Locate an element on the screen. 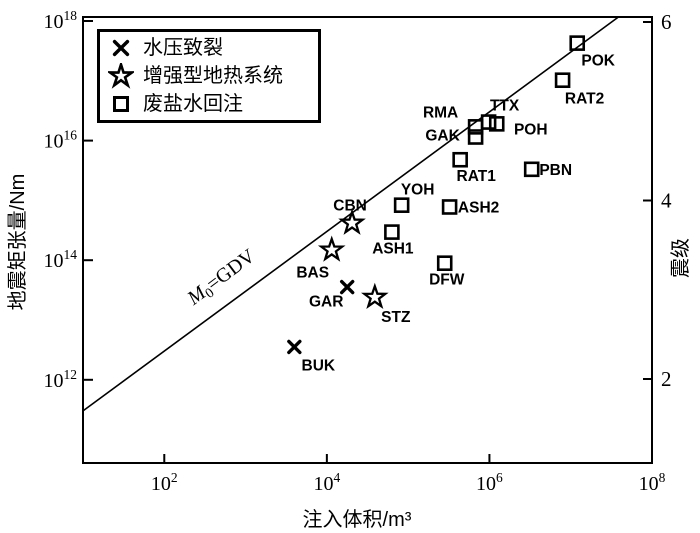  reference-line-label: M0=GDV is located at coordinates (222, 279).